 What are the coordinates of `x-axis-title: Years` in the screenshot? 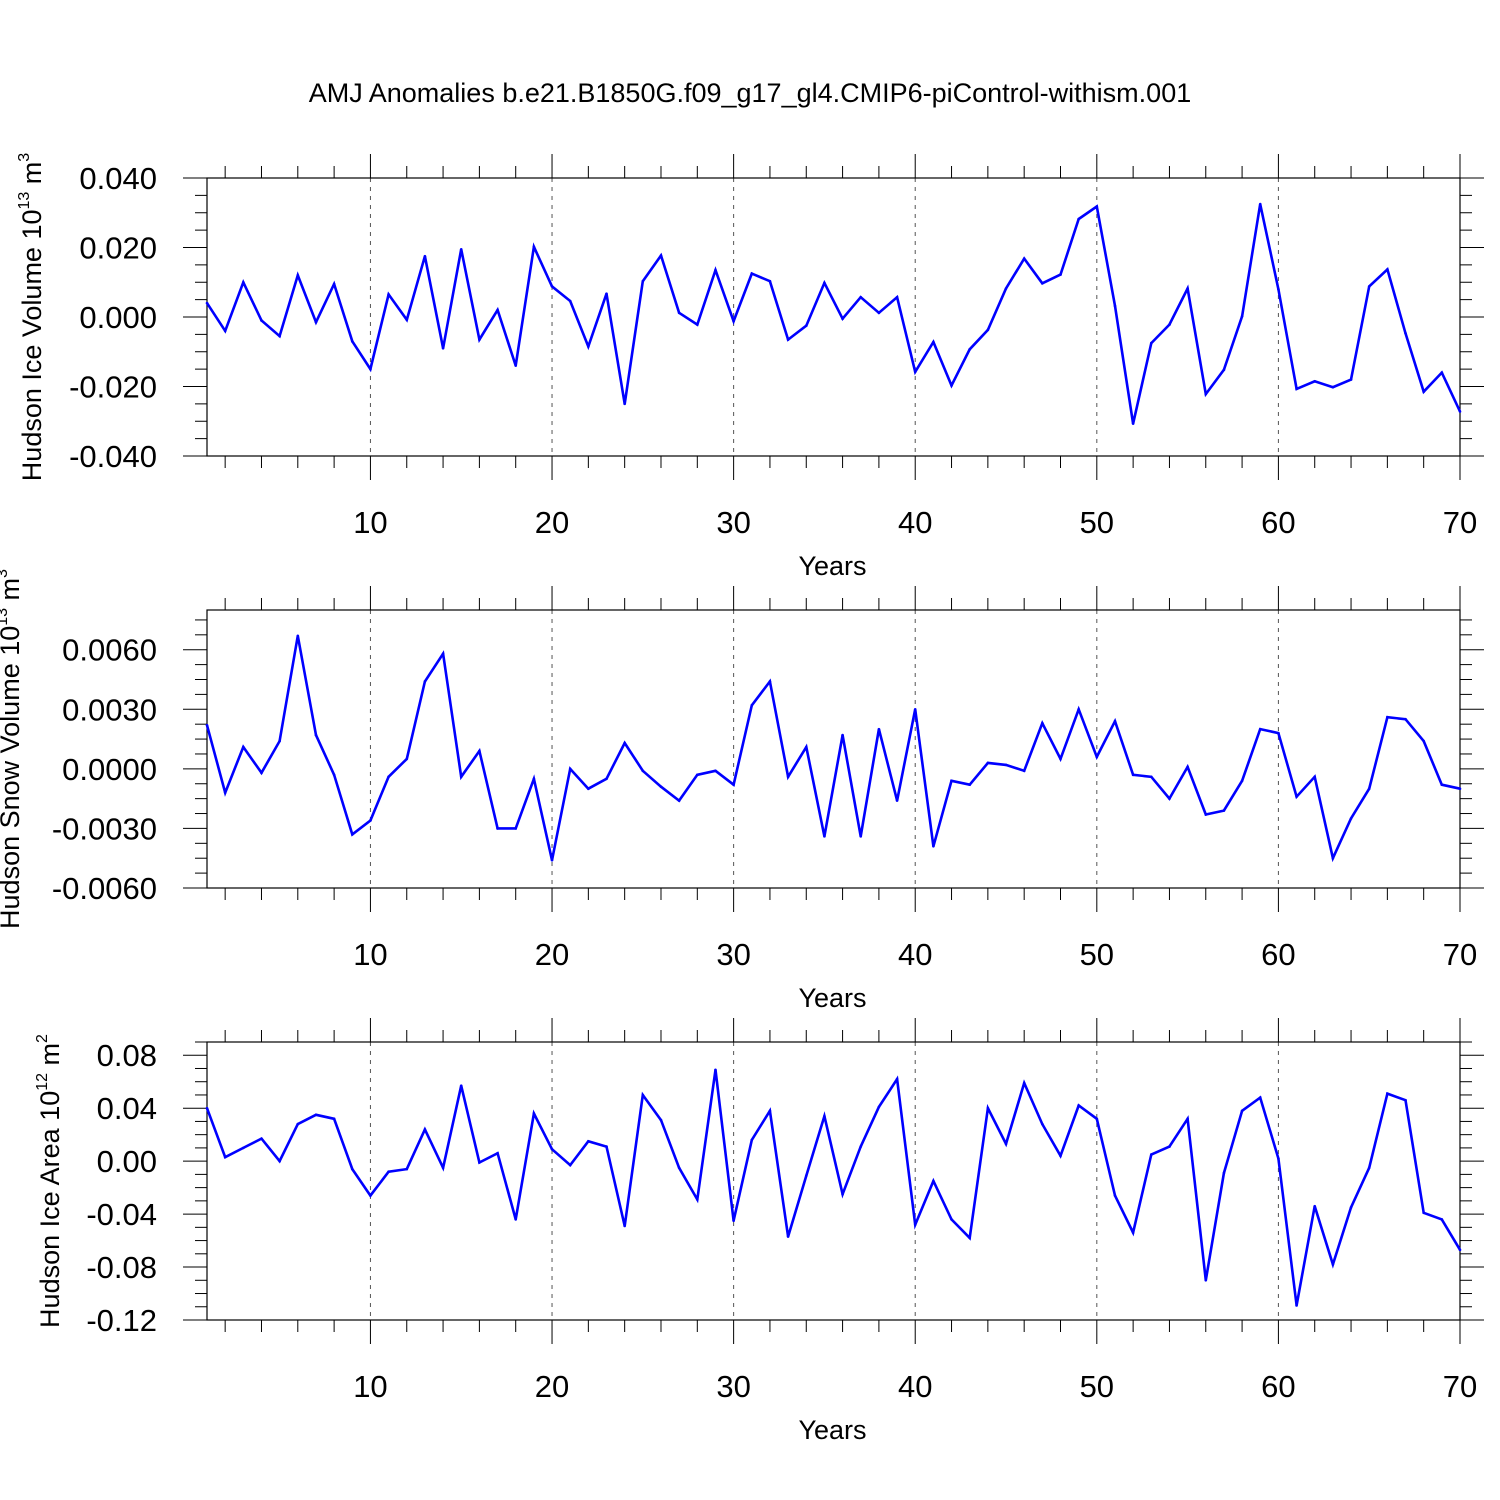 It's located at (832, 998).